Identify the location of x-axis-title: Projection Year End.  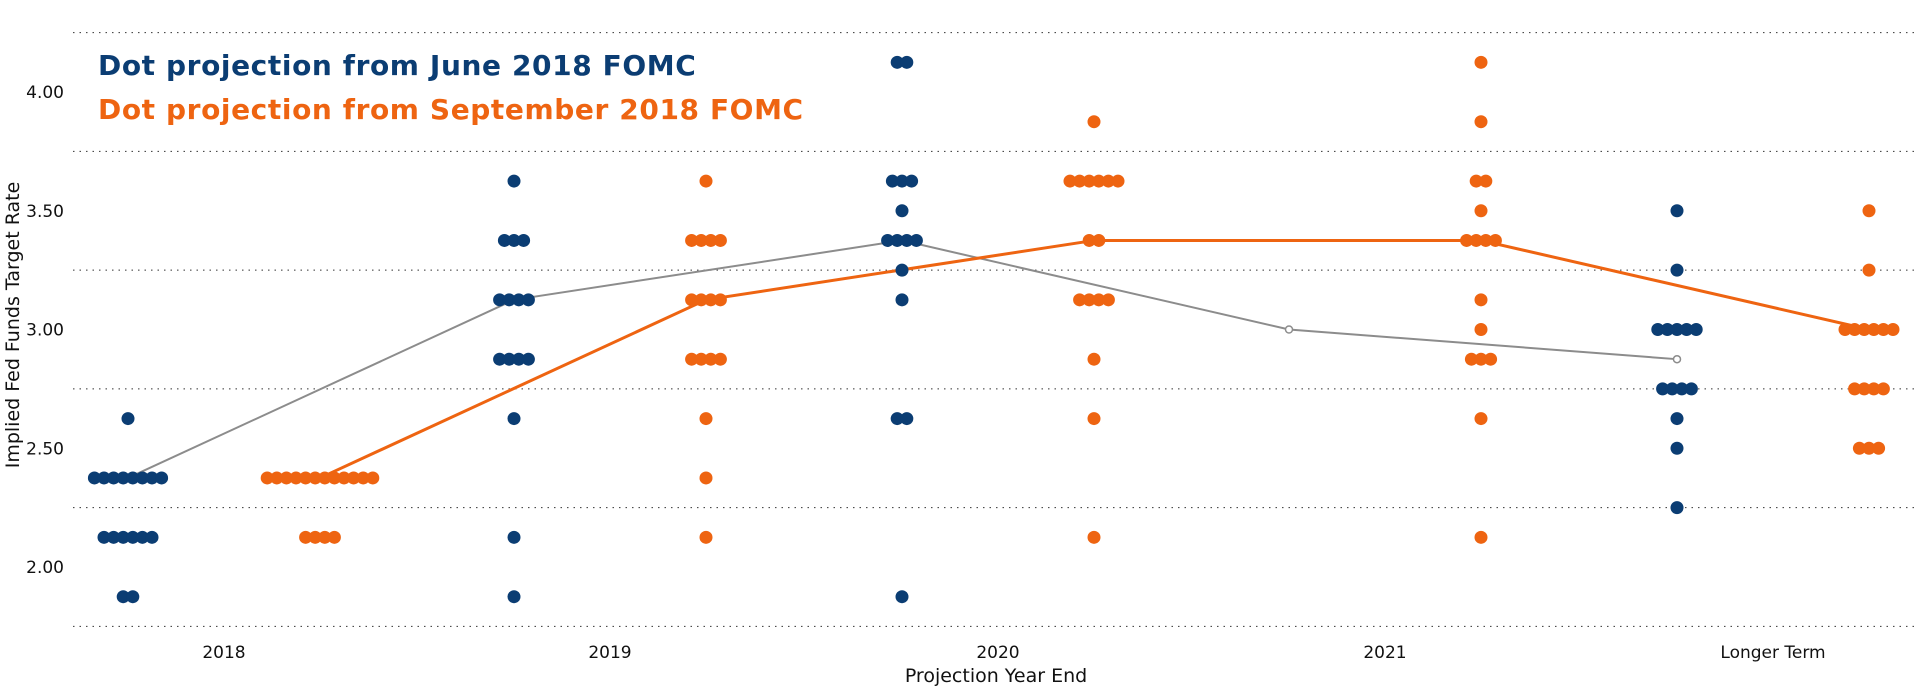
(996, 676).